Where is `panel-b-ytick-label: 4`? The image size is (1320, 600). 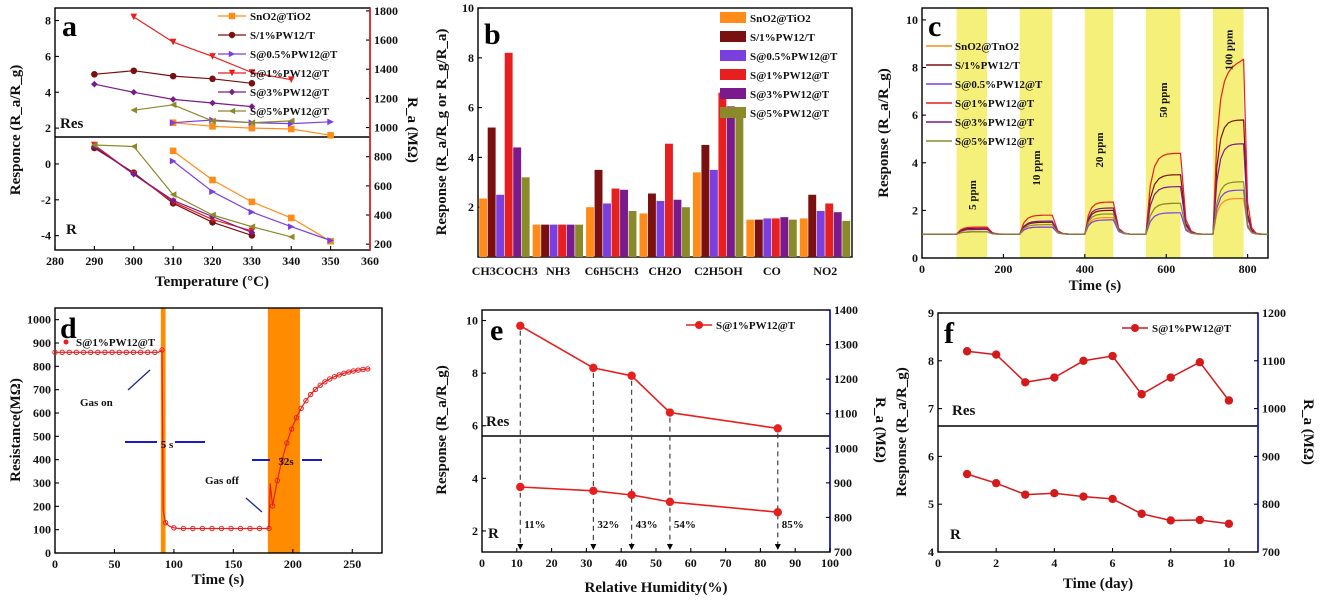
panel-b-ytick-label: 4 is located at coordinates (471, 157).